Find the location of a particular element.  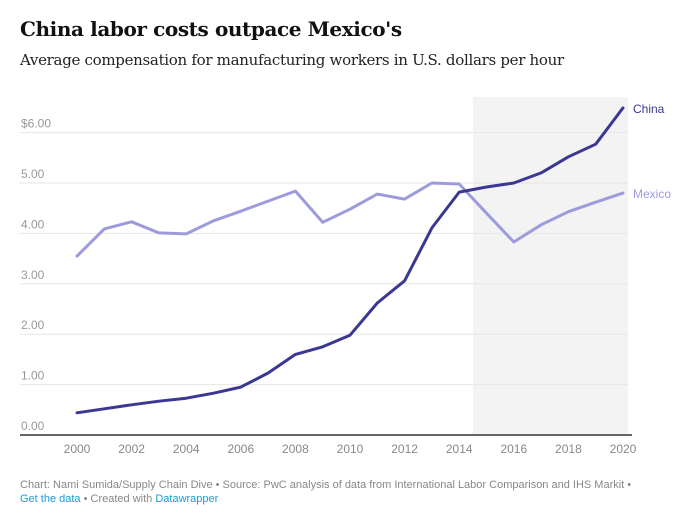

highlight-band-layer is located at coordinates (550, 266).